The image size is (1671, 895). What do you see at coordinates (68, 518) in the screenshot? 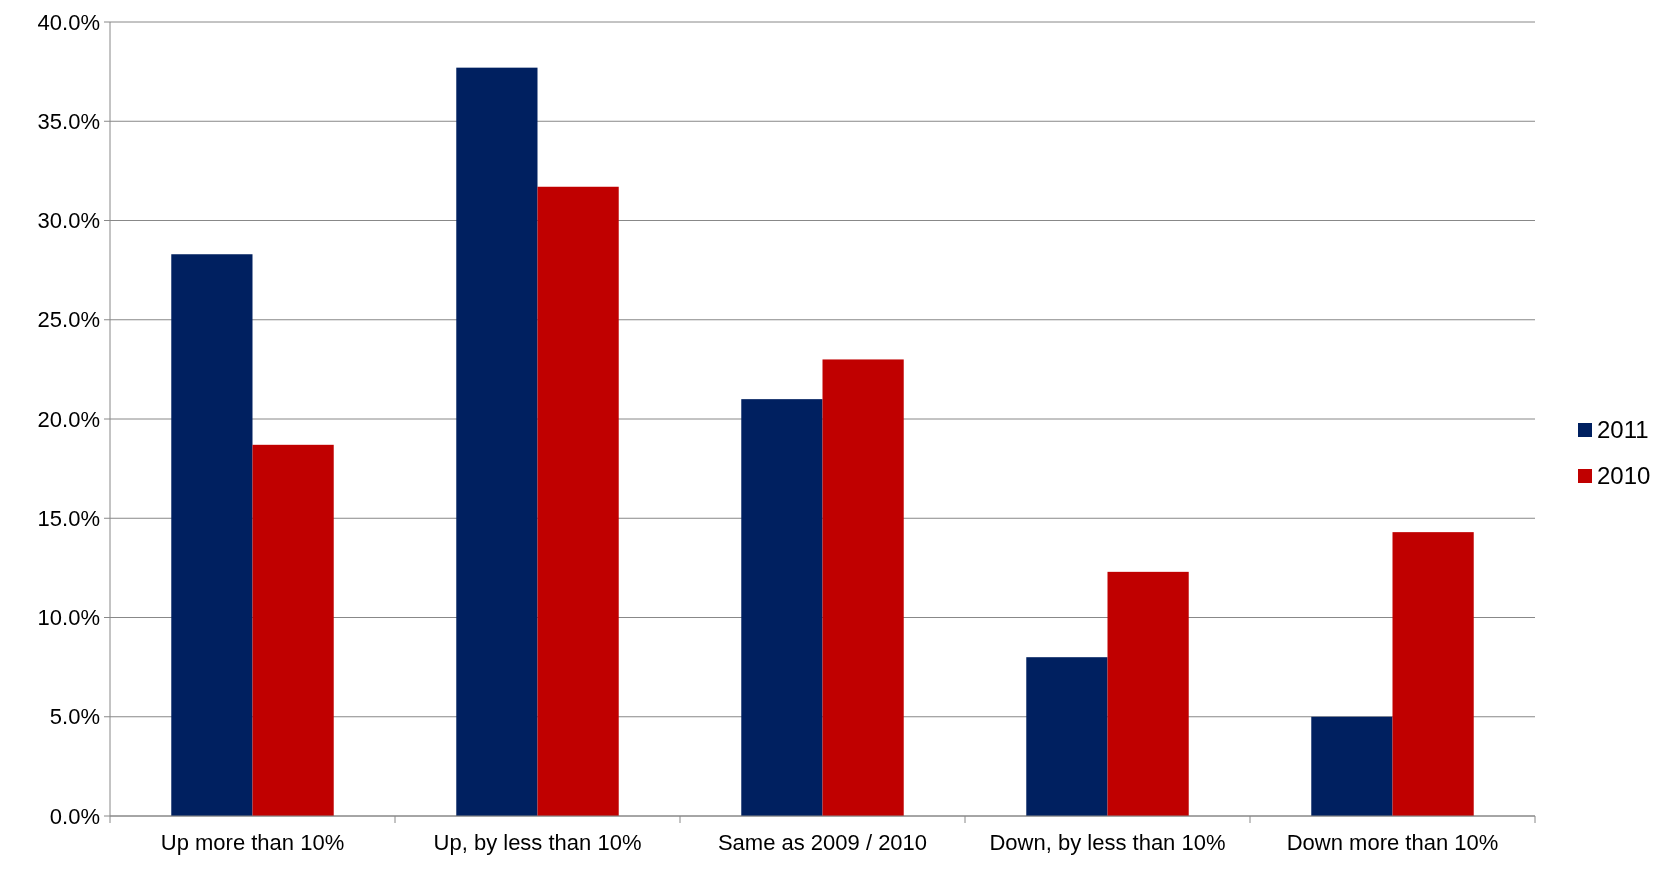
I see `y-tick-label: 15.0%` at bounding box center [68, 518].